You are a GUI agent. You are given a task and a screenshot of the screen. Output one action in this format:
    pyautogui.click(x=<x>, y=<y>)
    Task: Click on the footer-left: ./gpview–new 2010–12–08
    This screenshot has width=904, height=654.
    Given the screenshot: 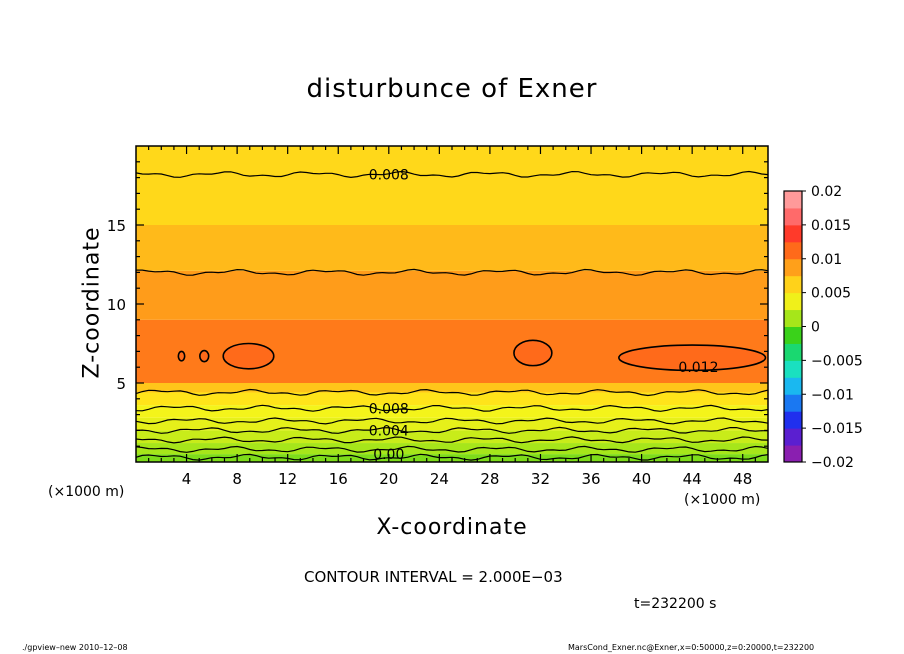 What is the action you would take?
    pyautogui.click(x=75, y=647)
    